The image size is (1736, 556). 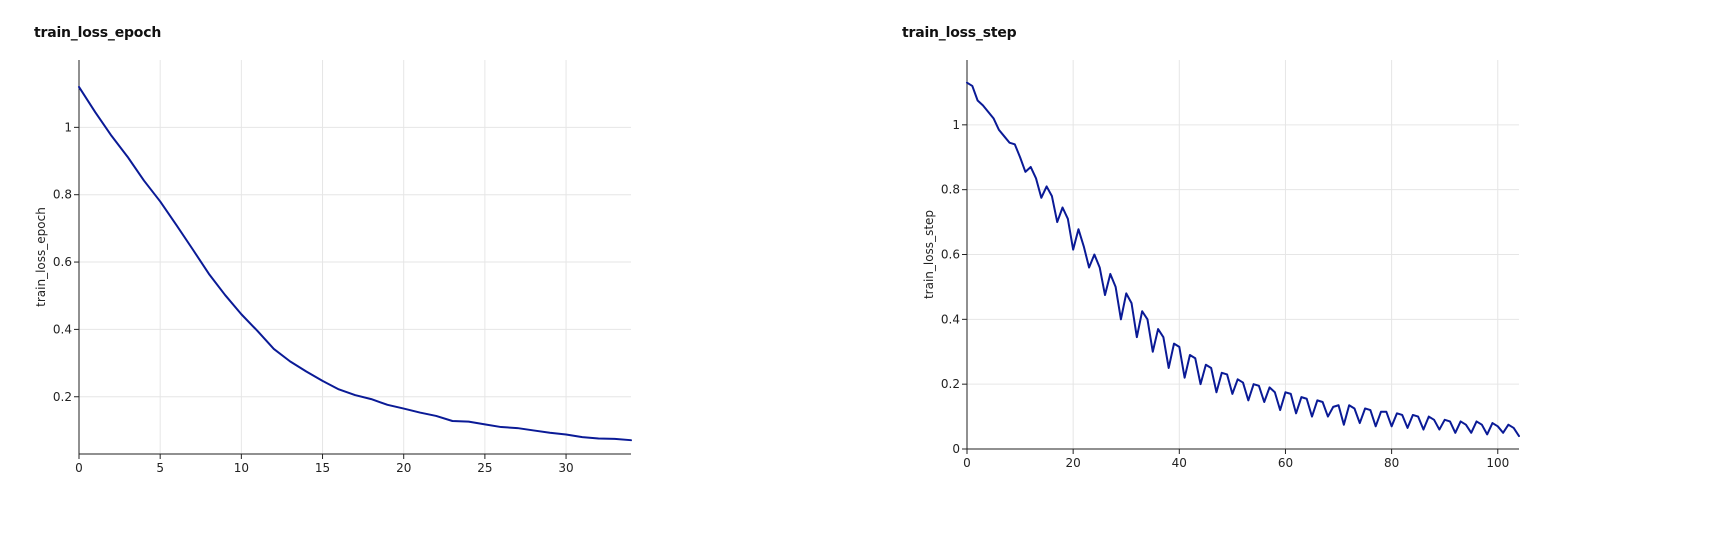 I want to click on x-tick-label: 100, so click(x=1497, y=463).